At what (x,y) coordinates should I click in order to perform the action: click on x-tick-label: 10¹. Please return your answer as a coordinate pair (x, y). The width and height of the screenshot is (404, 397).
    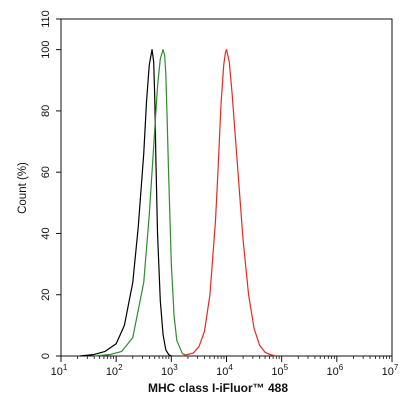
    Looking at the image, I should click on (59, 370).